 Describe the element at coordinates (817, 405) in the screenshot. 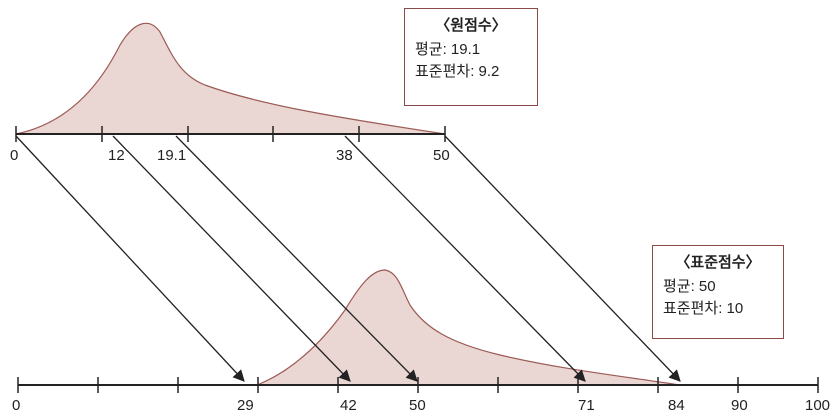

I see `std-label-100: 100` at that location.